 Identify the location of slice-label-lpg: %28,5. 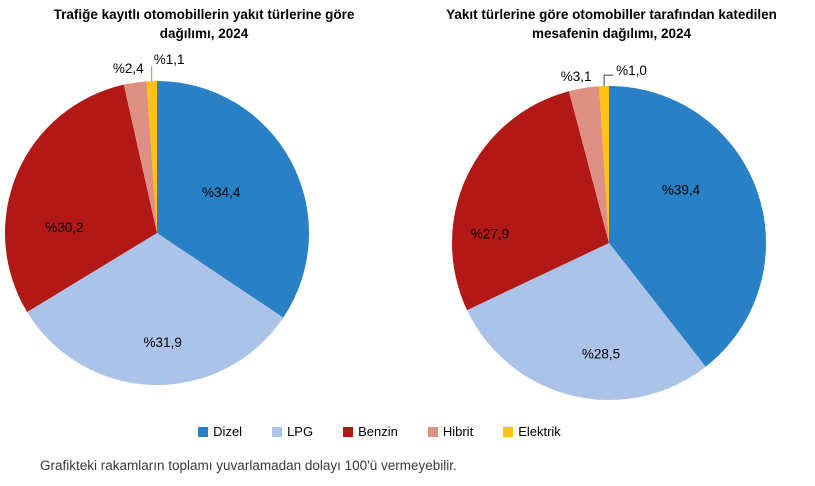
(601, 354).